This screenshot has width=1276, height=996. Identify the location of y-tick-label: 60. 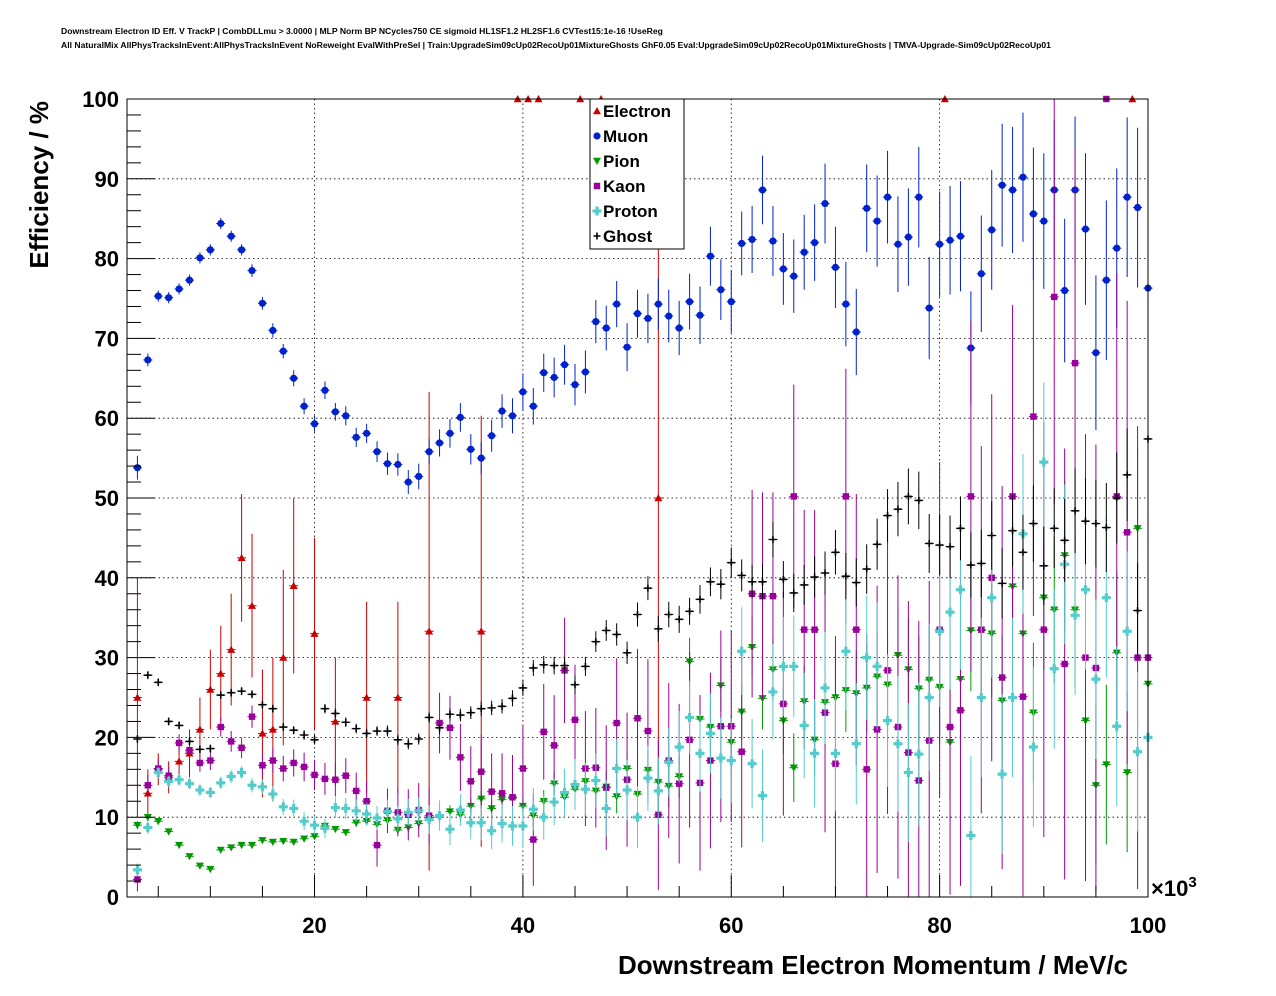
(107, 418).